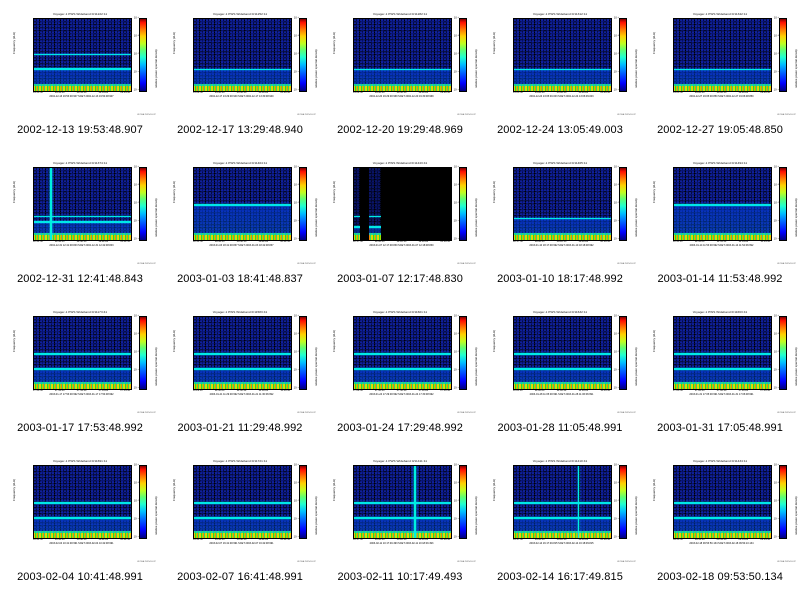  What do you see at coordinates (539, 539) in the screenshot?
I see `x-tick-label: 16:18:00` at bounding box center [539, 539].